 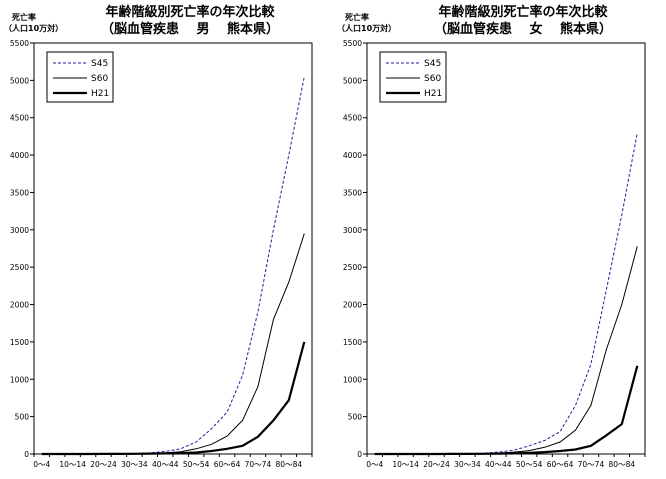 What do you see at coordinates (523, 21) in the screenshot?
I see `chart-title: 年齢階級別死亡率の年次比較 （脳血管疾患 女 熊本県）` at bounding box center [523, 21].